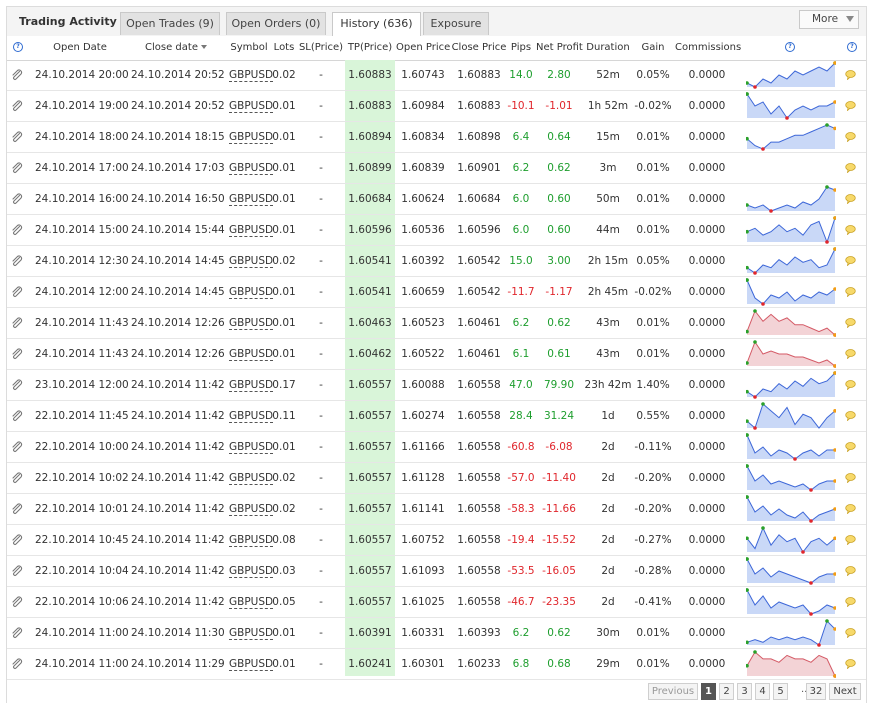  I want to click on pagination-page-2: 2, so click(726, 691).